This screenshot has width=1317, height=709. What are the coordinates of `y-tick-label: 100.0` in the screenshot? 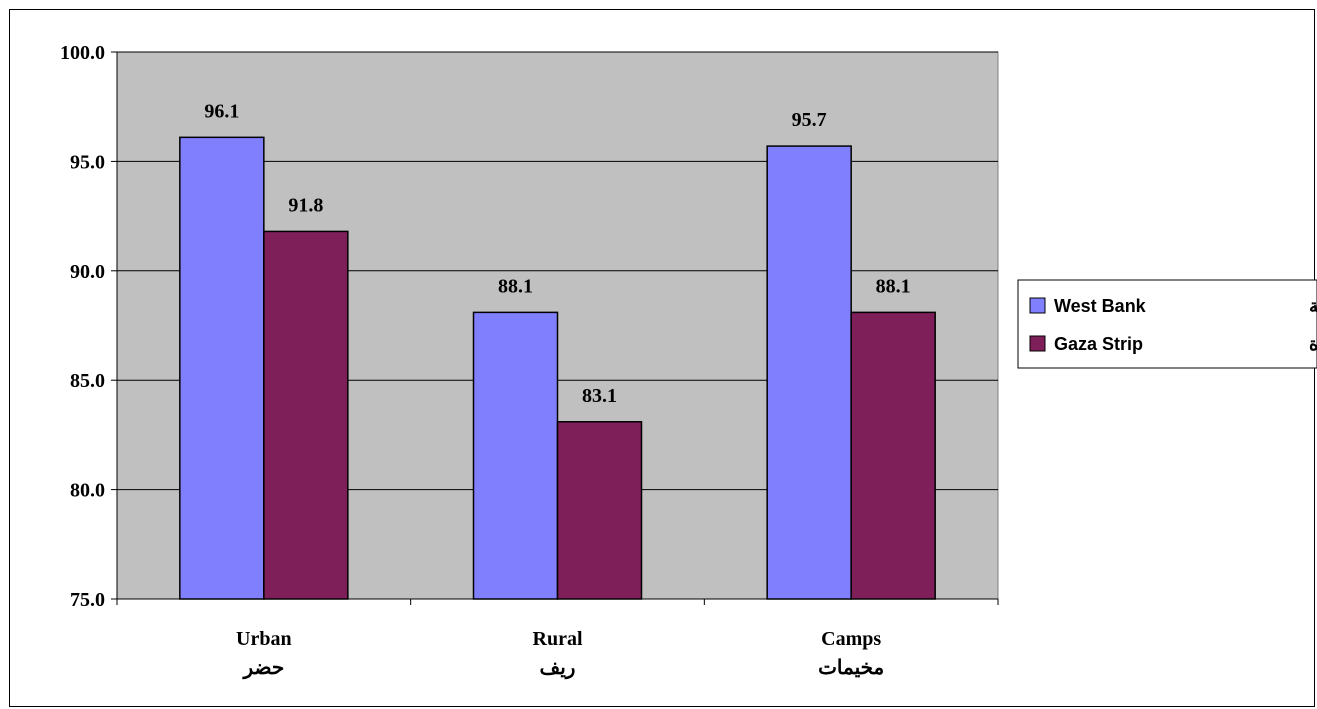 It's located at (82, 53).